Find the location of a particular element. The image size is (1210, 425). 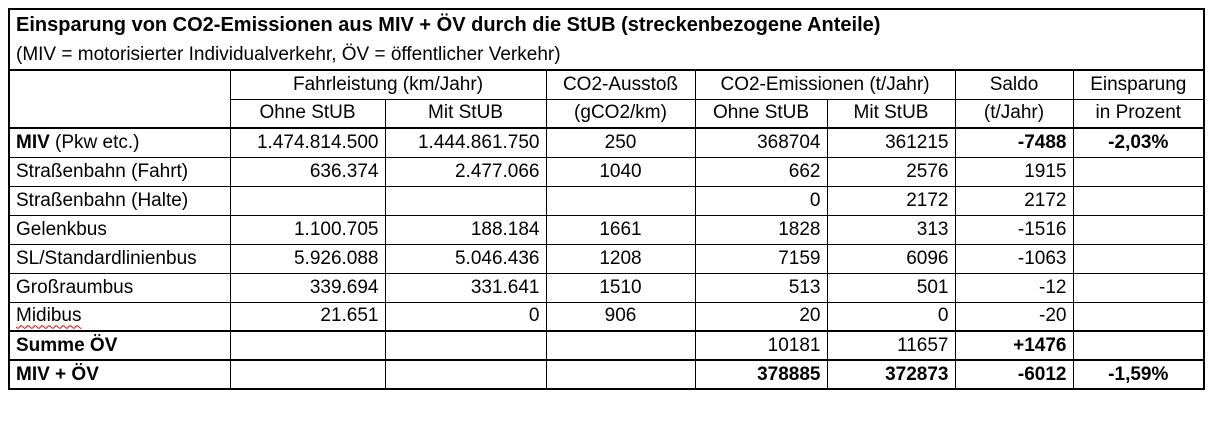

row-label-bold: MIV is located at coordinates (33, 142).